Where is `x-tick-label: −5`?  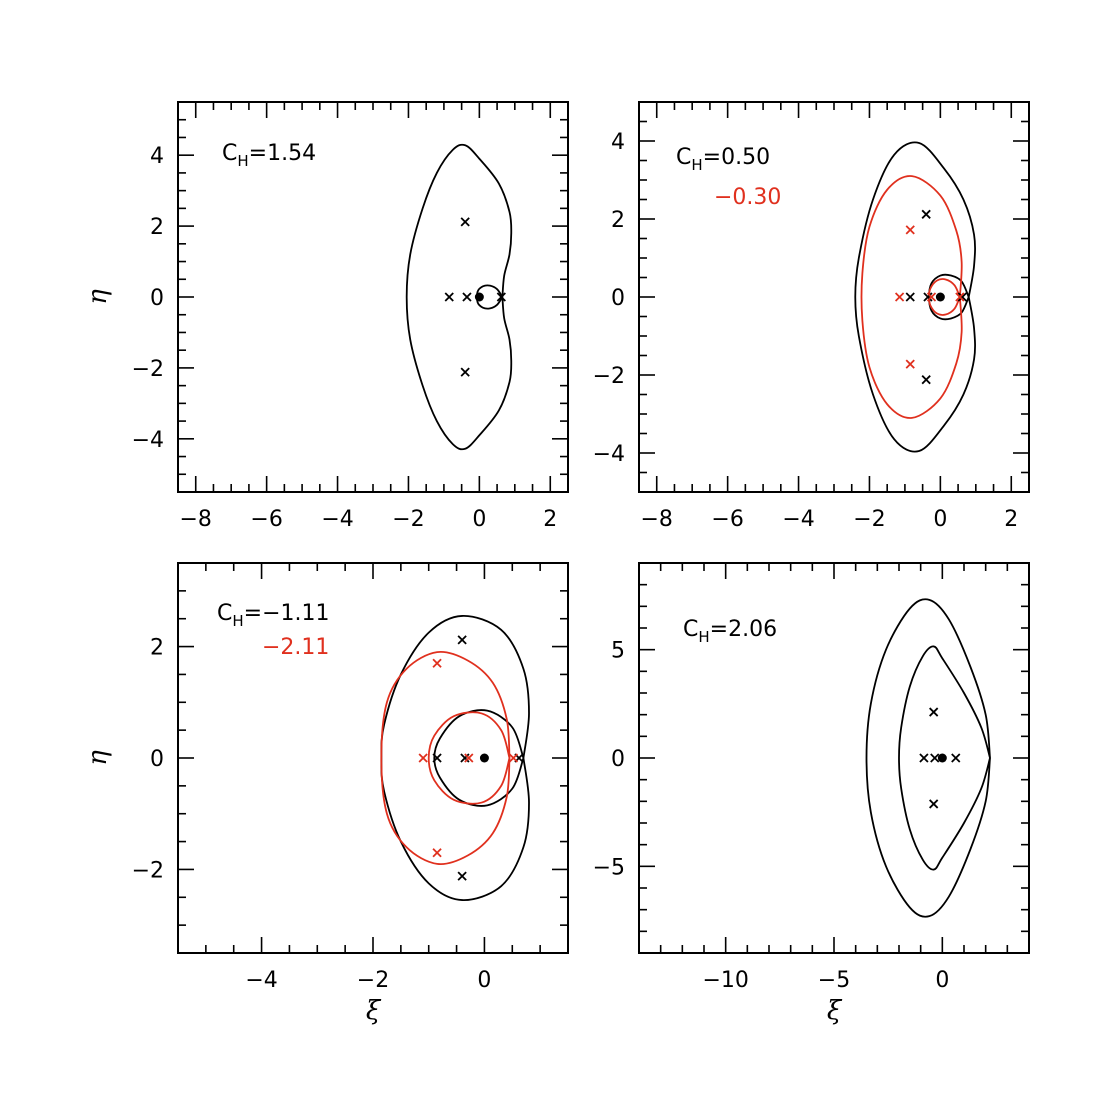
x-tick-label: −5 is located at coordinates (834, 980).